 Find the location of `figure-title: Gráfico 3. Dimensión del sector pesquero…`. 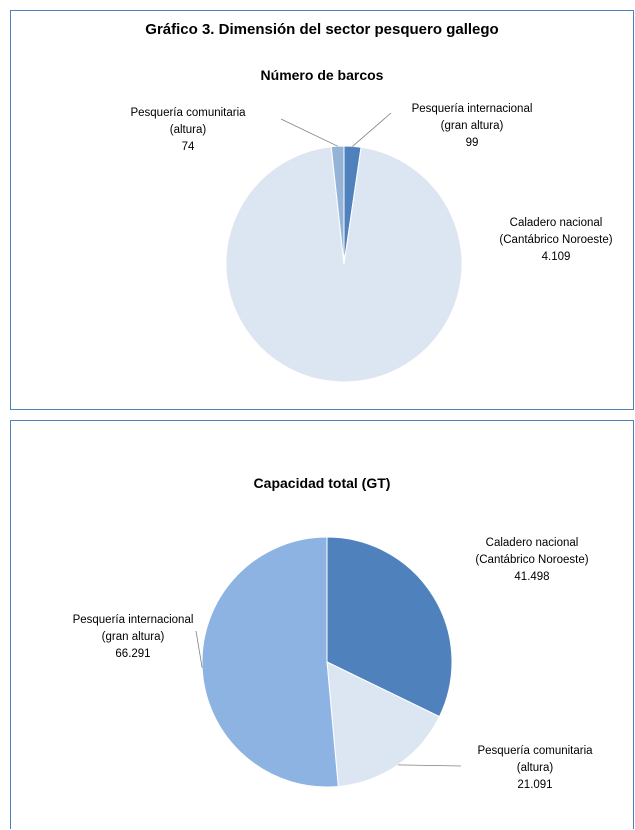

figure-title: Gráfico 3. Dimensión del sector pesquero… is located at coordinates (322, 29).